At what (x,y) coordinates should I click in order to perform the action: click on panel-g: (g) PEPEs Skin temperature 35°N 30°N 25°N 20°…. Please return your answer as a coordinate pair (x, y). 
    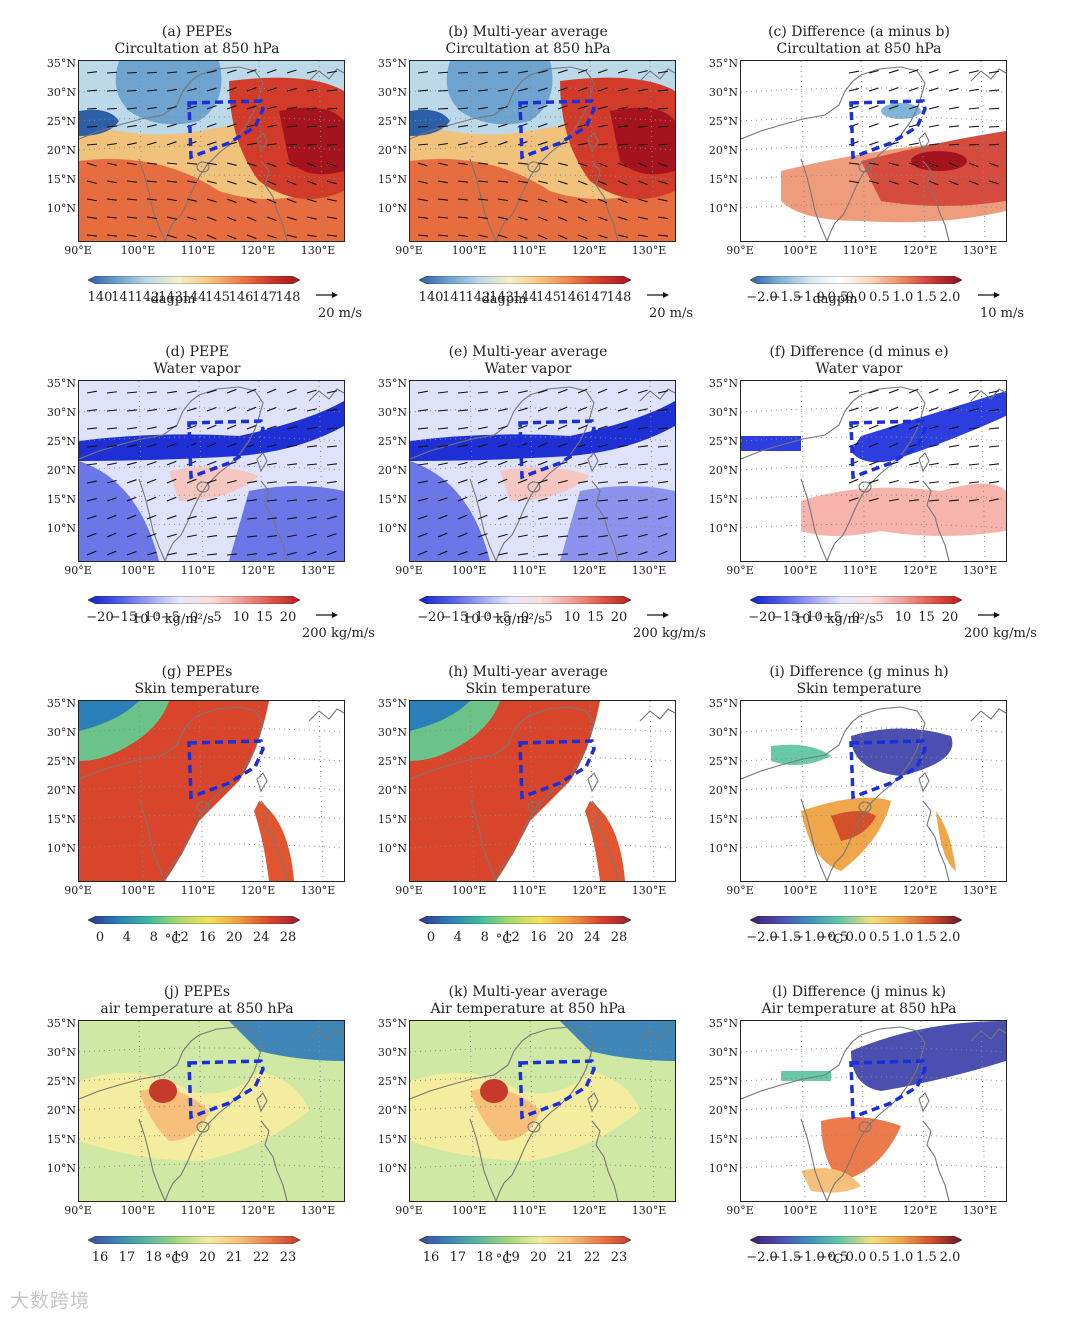
    Looking at the image, I should click on (201, 824).